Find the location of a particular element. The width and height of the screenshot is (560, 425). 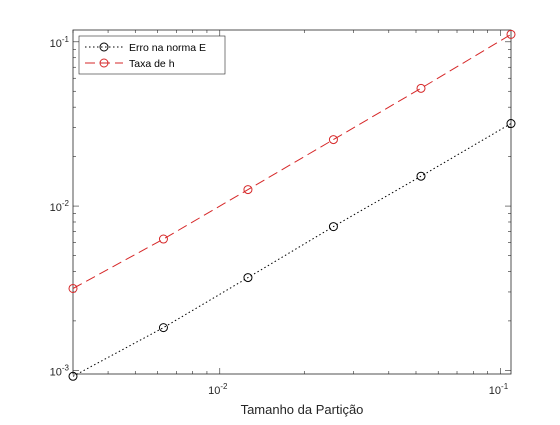

y-tick-label: 10⁻² is located at coordinates (60, 206).